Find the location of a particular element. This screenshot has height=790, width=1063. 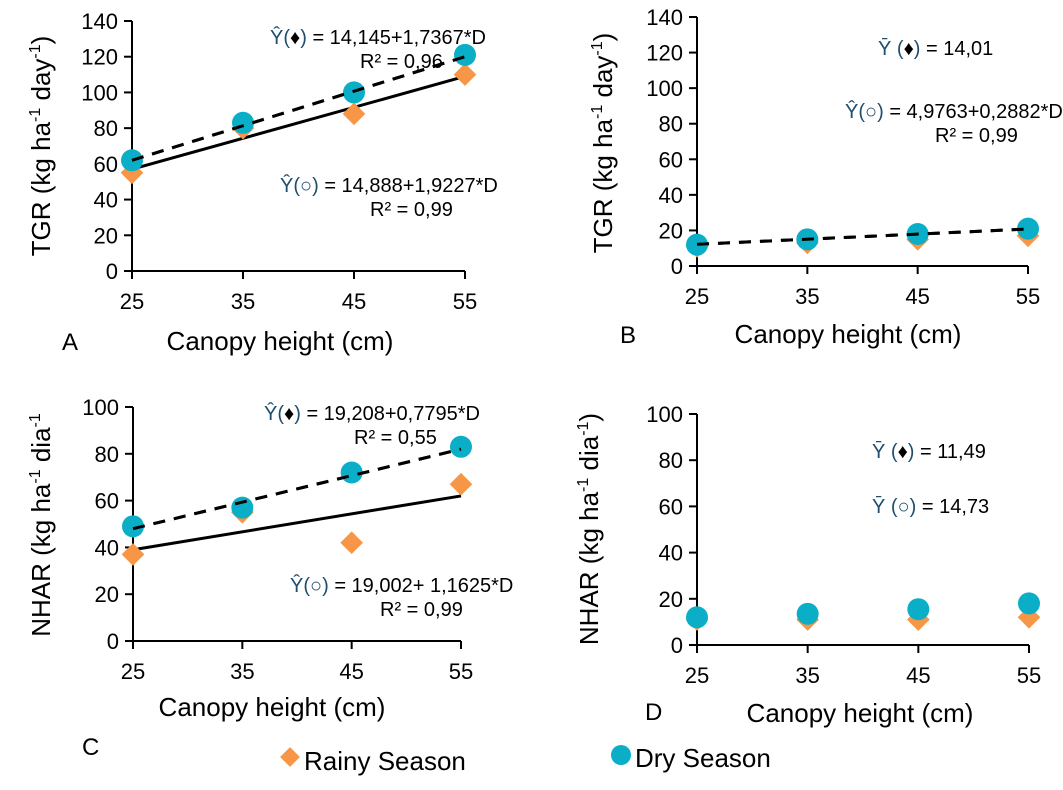

equation-annotation: Ŷ(♦) = 14,145+1,7367*D is located at coordinates (378, 37).